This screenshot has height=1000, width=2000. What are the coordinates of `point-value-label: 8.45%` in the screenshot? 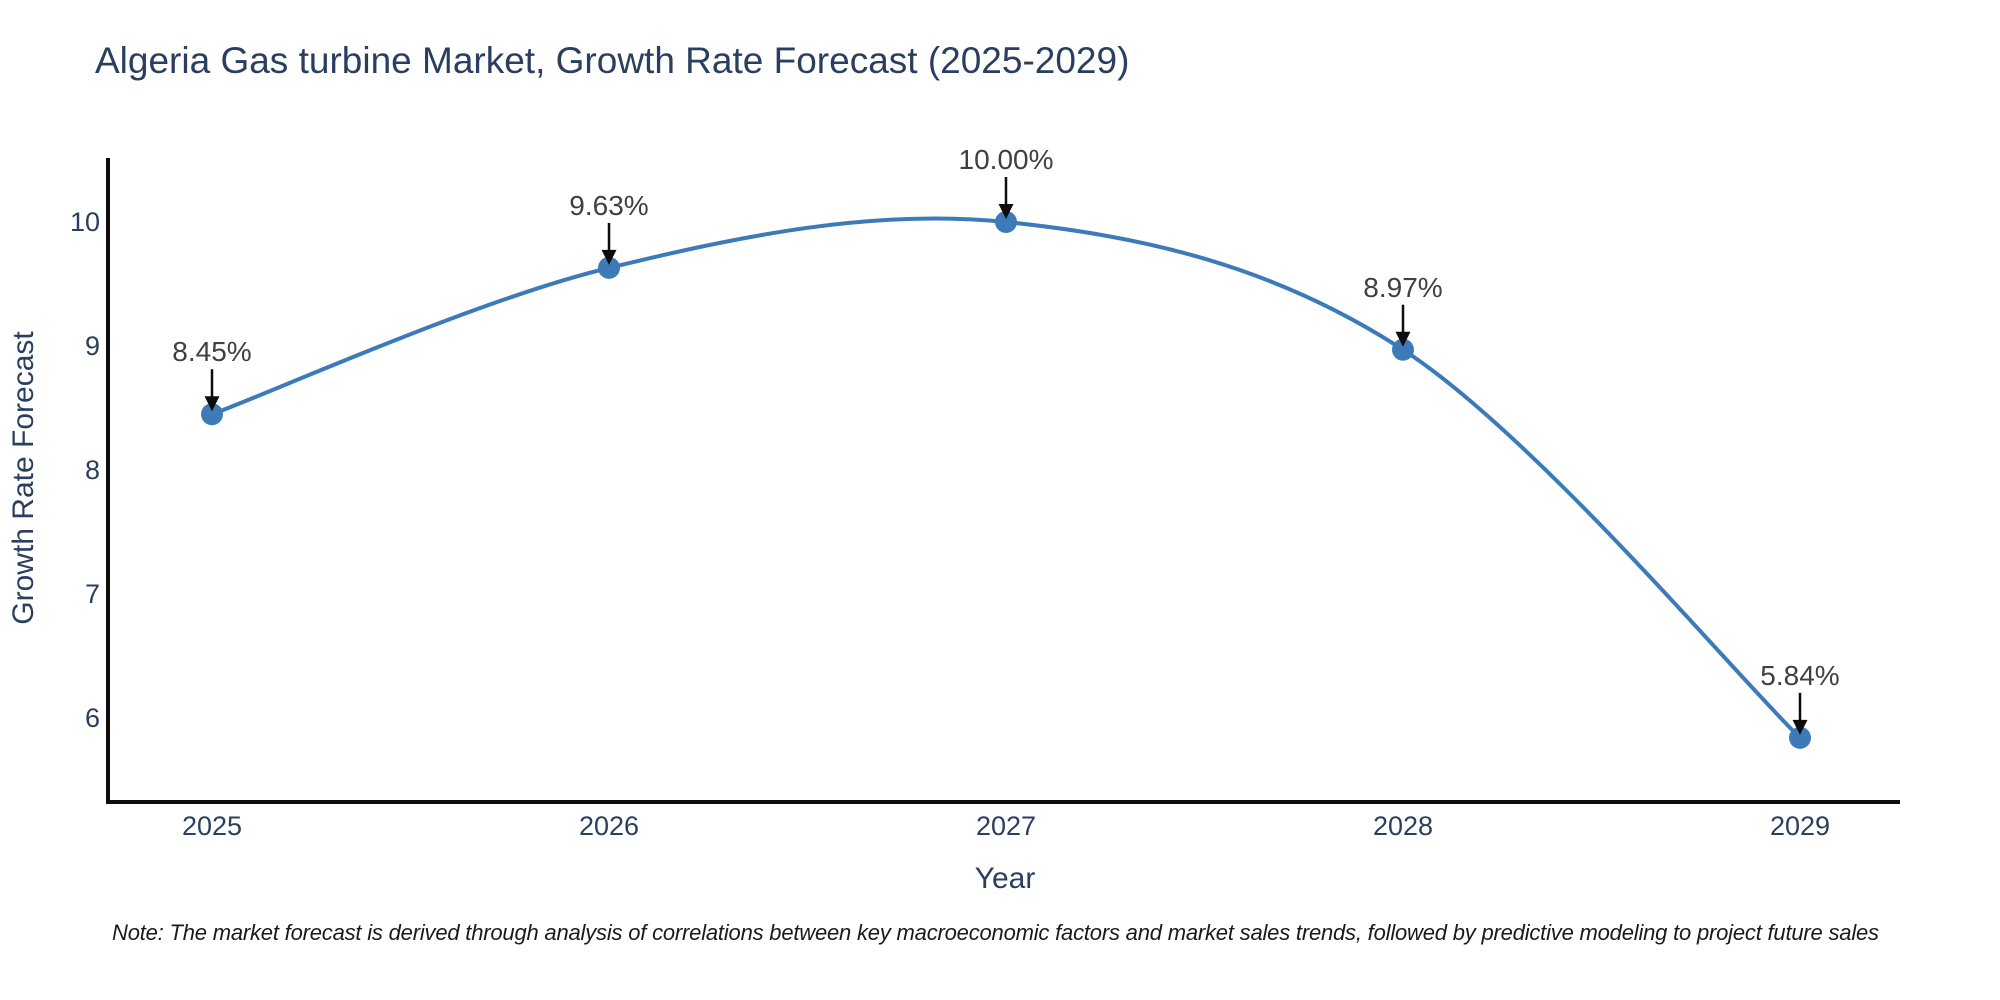 It's located at (212, 352).